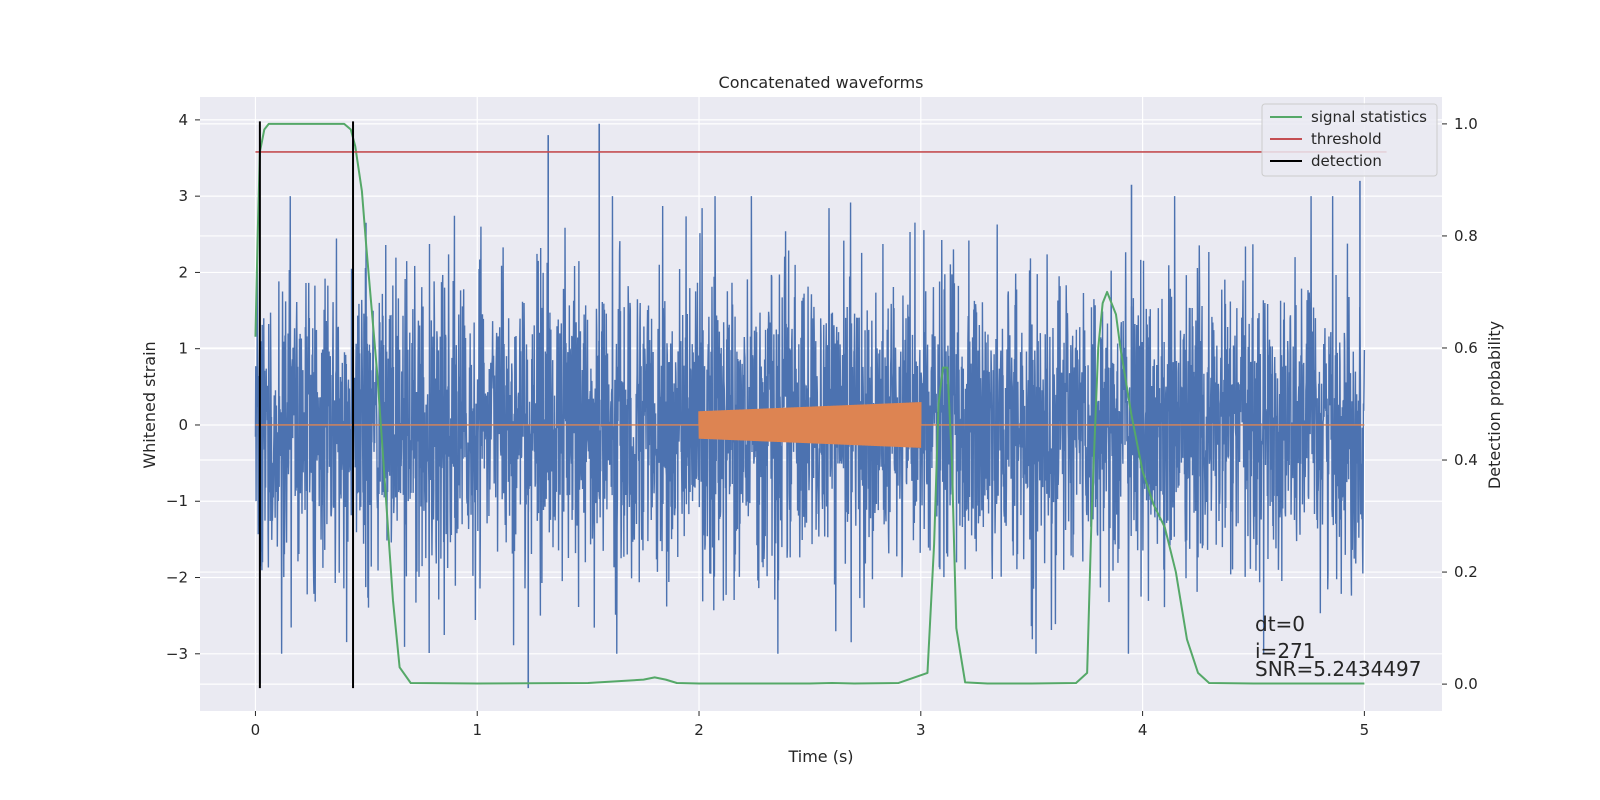 The height and width of the screenshot is (800, 1600). What do you see at coordinates (149, 404) in the screenshot?
I see `y-axis-label: Whitened strain` at bounding box center [149, 404].